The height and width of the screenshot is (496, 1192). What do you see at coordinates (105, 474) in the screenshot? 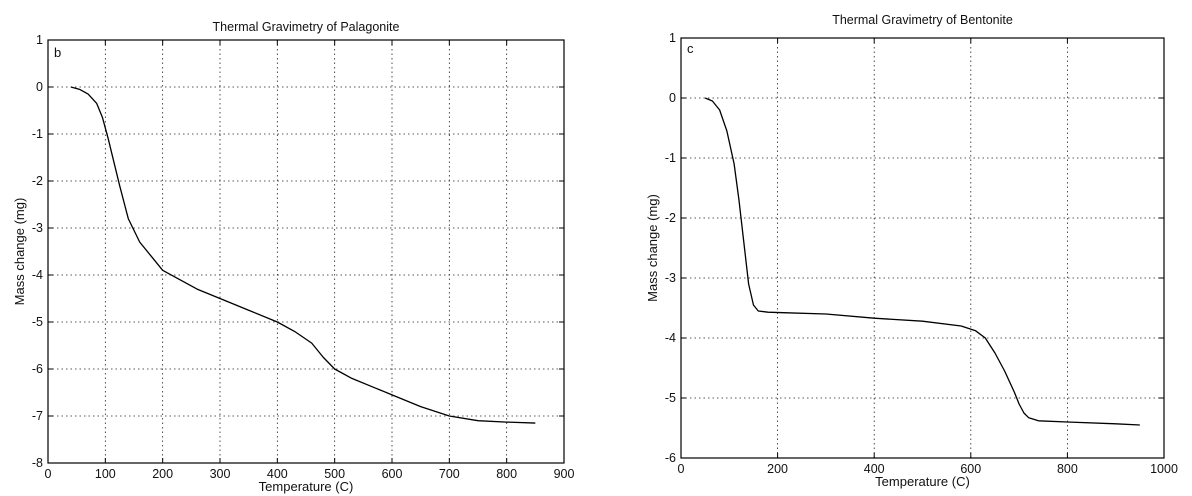
I see `x-tick-label: 100` at bounding box center [105, 474].